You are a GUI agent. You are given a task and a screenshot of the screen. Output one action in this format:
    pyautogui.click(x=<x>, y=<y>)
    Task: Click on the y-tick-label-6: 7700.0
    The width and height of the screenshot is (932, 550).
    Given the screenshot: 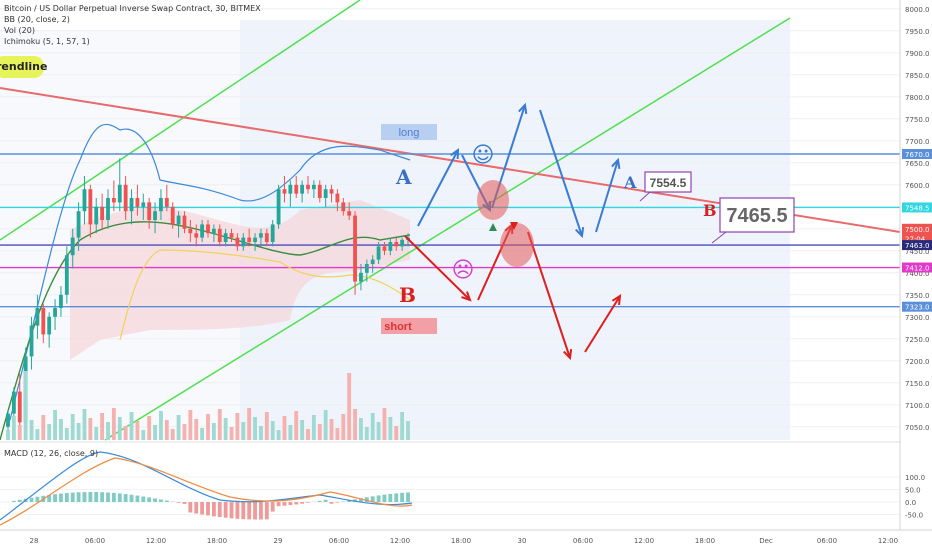 What is the action you would take?
    pyautogui.click(x=917, y=142)
    